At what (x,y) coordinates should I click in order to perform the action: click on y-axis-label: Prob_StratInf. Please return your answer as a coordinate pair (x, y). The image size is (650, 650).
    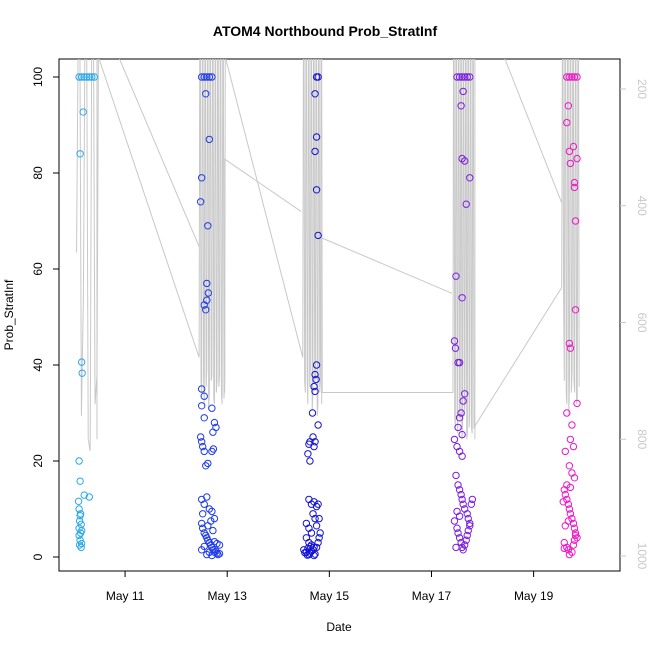
    Looking at the image, I should click on (9, 314).